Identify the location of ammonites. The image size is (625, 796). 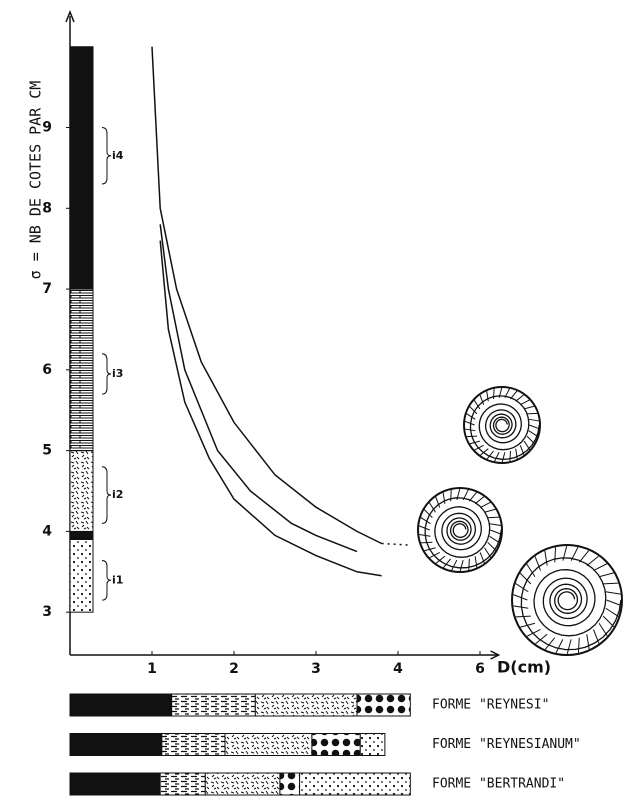
(520, 521).